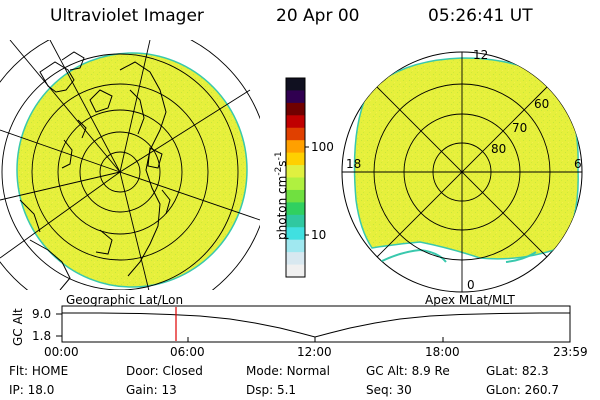 The height and width of the screenshot is (400, 600). I want to click on status-door: Door: Closed, so click(164, 371).